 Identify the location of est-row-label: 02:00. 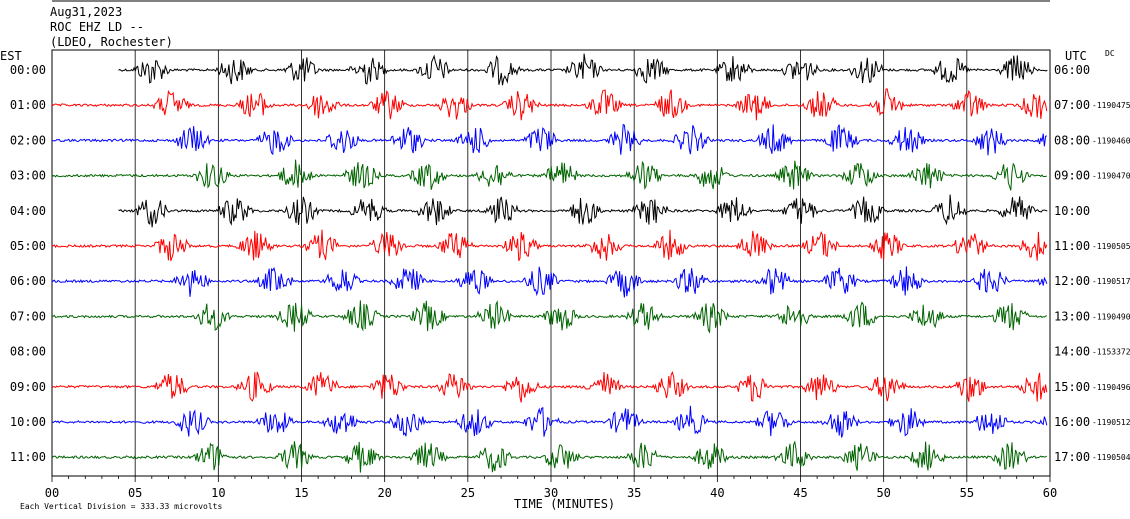
(28, 140).